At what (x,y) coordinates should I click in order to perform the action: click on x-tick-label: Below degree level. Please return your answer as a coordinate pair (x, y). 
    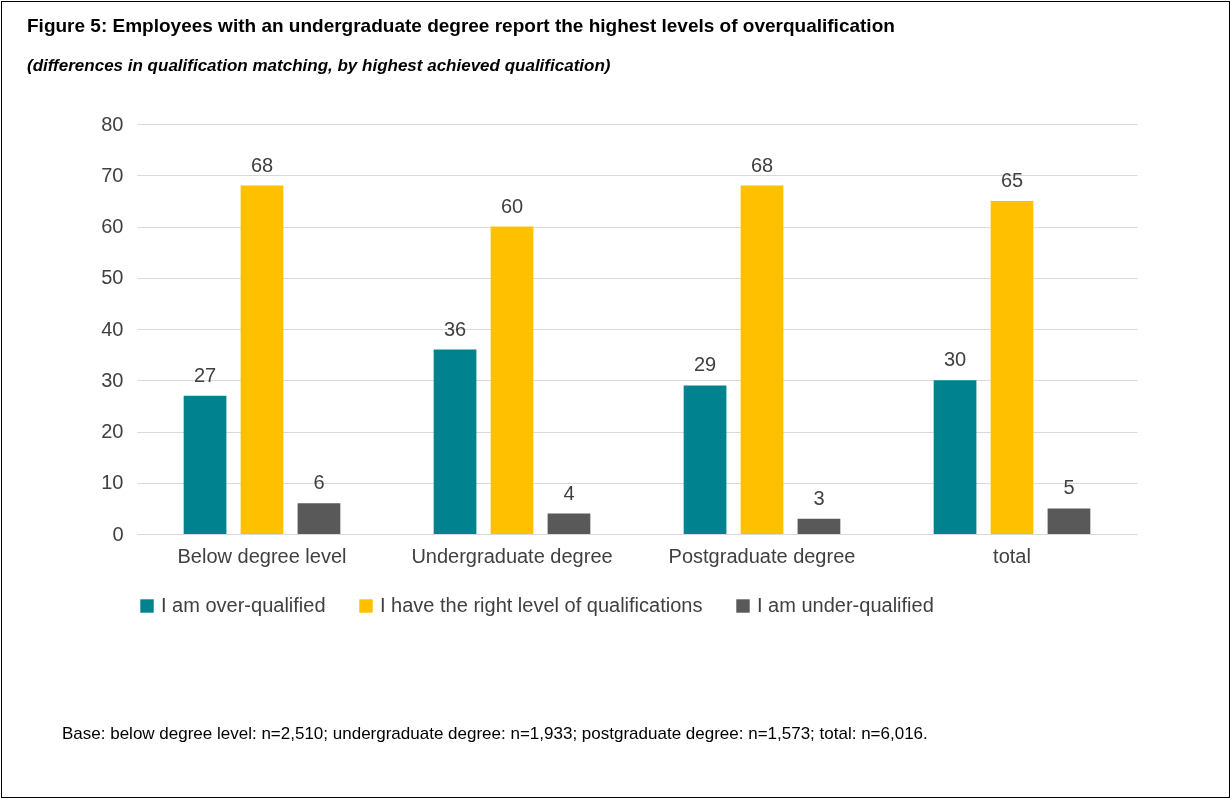
    Looking at the image, I should click on (262, 555).